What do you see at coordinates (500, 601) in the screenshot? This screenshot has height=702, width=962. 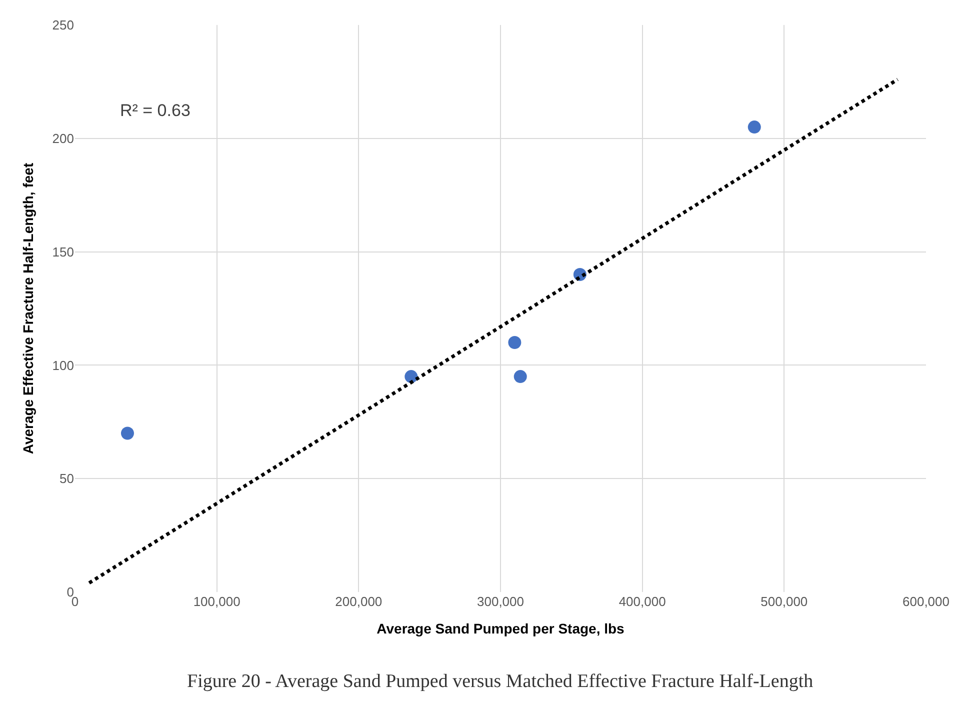 I see `x-tick-label: 300,000` at bounding box center [500, 601].